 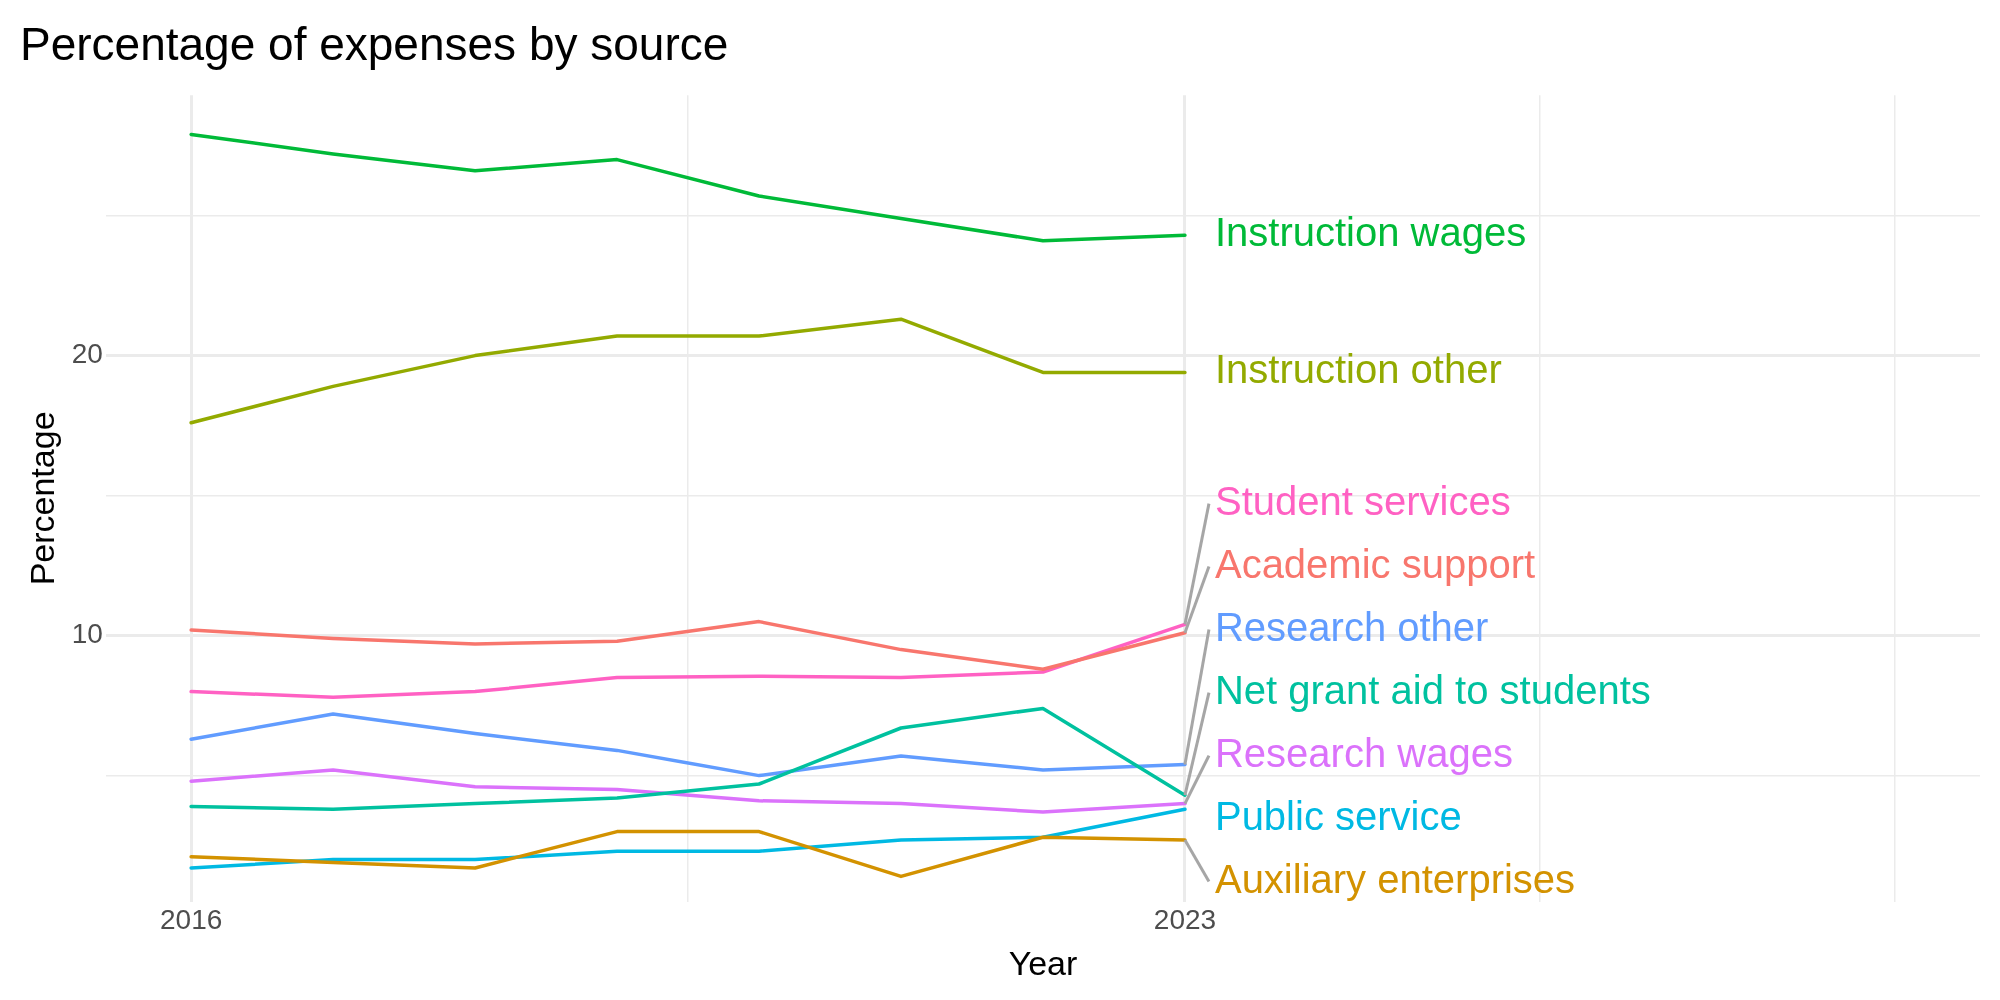 What do you see at coordinates (1358, 369) in the screenshot?
I see `series-label: Instruction other` at bounding box center [1358, 369].